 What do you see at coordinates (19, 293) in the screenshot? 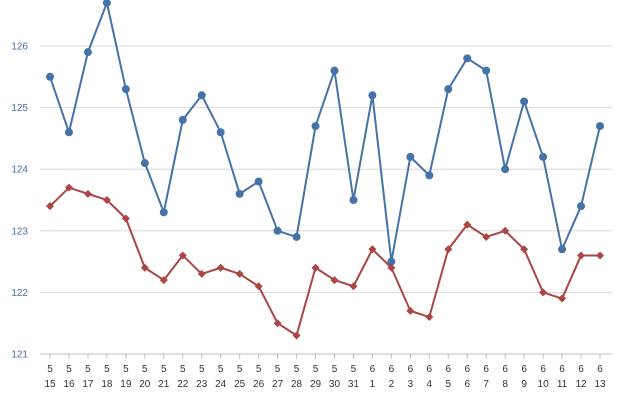
I see `y-tick-label: 122` at bounding box center [19, 293].